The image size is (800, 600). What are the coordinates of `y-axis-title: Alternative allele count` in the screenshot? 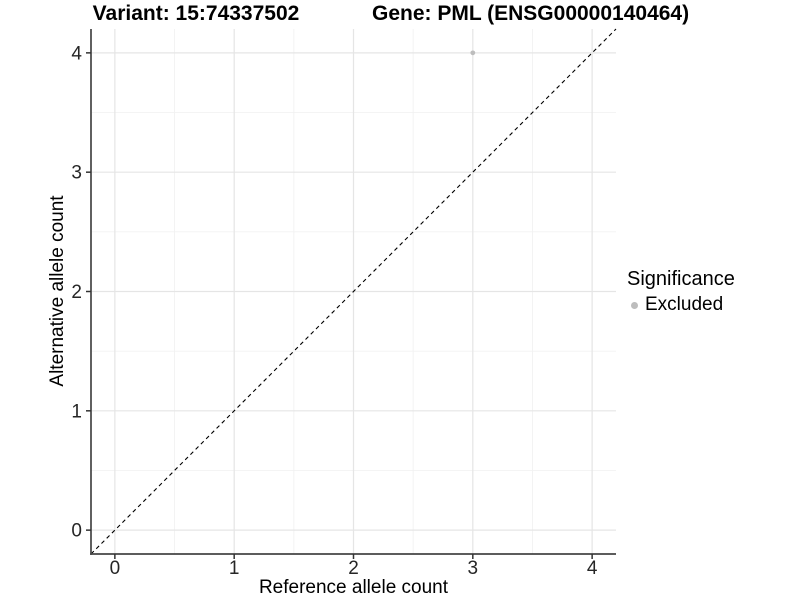 It's located at (57, 291).